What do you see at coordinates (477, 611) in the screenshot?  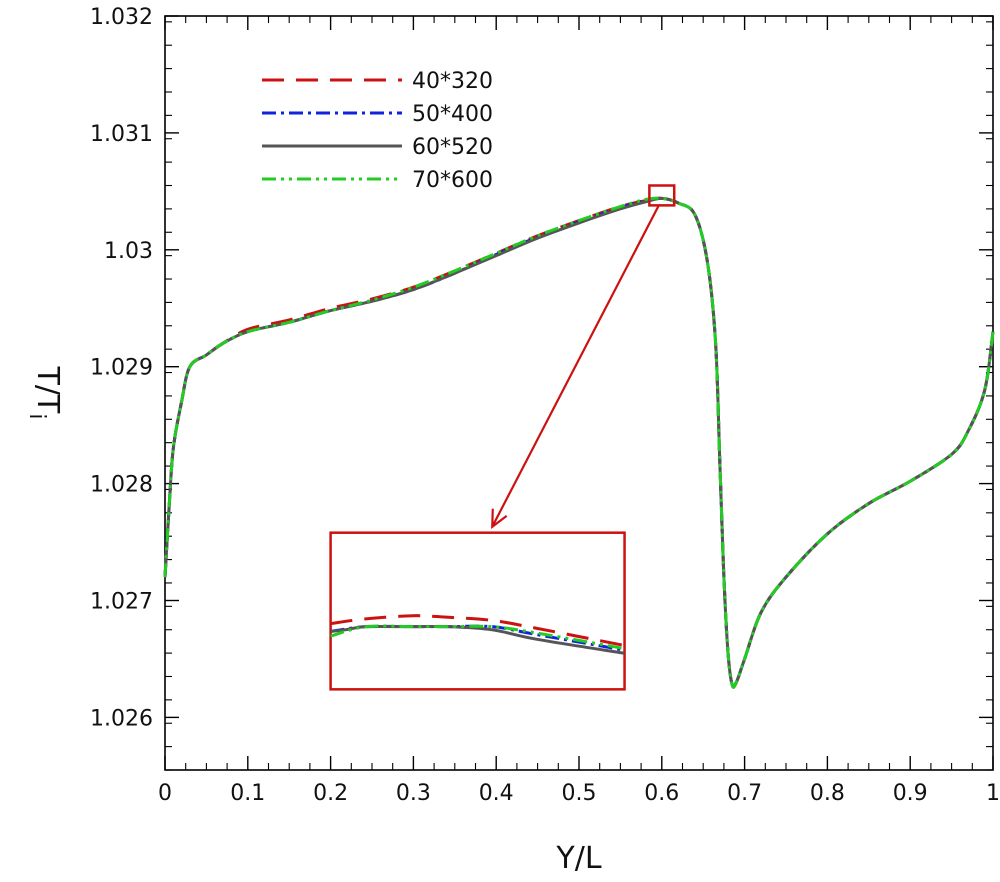 I see `zoom-inset-box` at bounding box center [477, 611].